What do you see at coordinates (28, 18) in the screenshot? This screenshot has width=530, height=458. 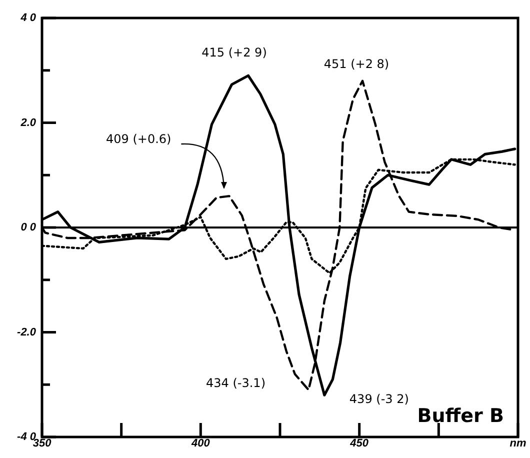 I see `y-tick-label: 4 0` at bounding box center [28, 18].